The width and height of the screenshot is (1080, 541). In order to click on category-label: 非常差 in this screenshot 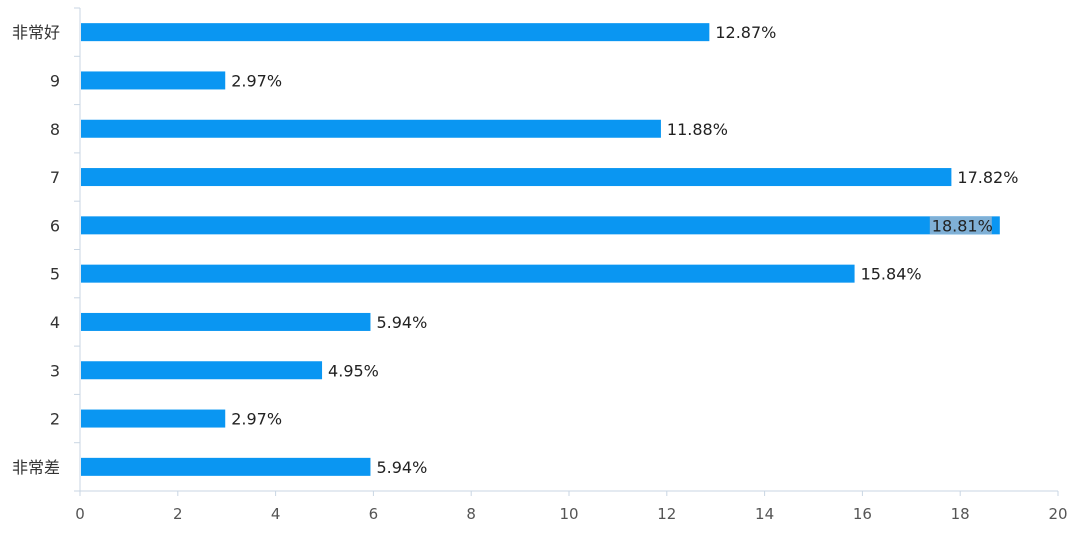, I will do `click(36, 467)`.